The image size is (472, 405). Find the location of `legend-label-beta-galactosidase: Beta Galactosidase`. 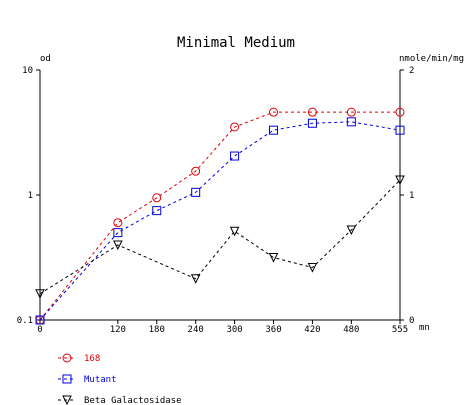

legend-label-beta-galactosidase: Beta Galactosidase is located at coordinates (133, 400).